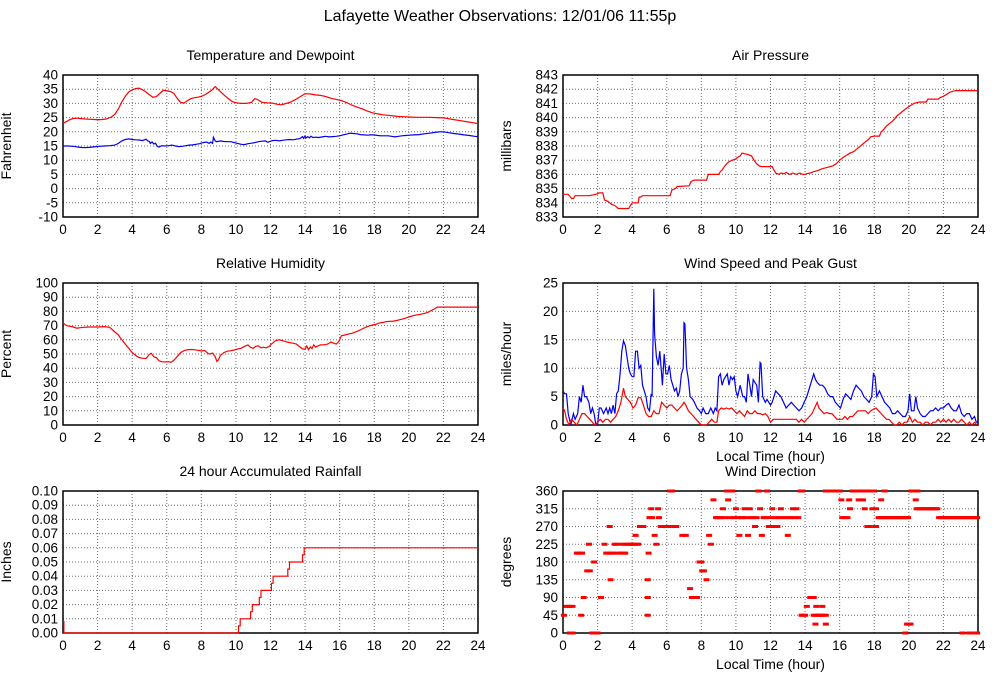 The width and height of the screenshot is (1000, 680). Describe the element at coordinates (546, 579) in the screenshot. I see `y-tick-label: 135` at that location.